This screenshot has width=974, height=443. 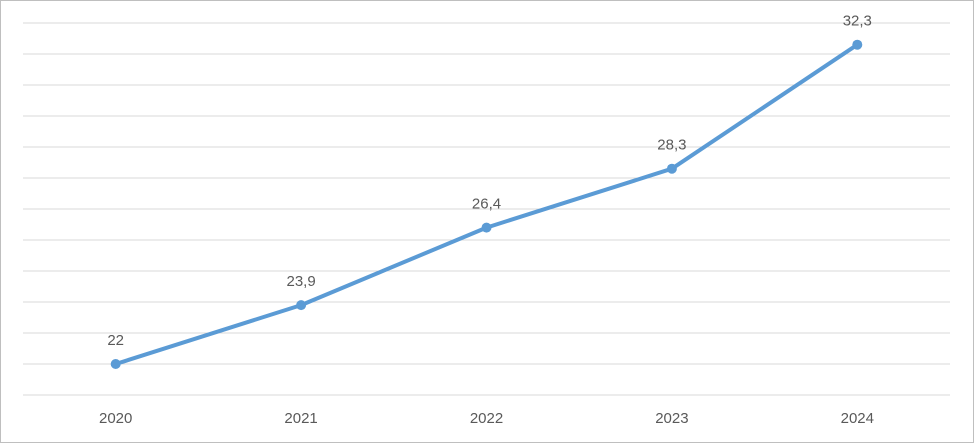 I want to click on x-tick-label: 2023, so click(x=671, y=418).